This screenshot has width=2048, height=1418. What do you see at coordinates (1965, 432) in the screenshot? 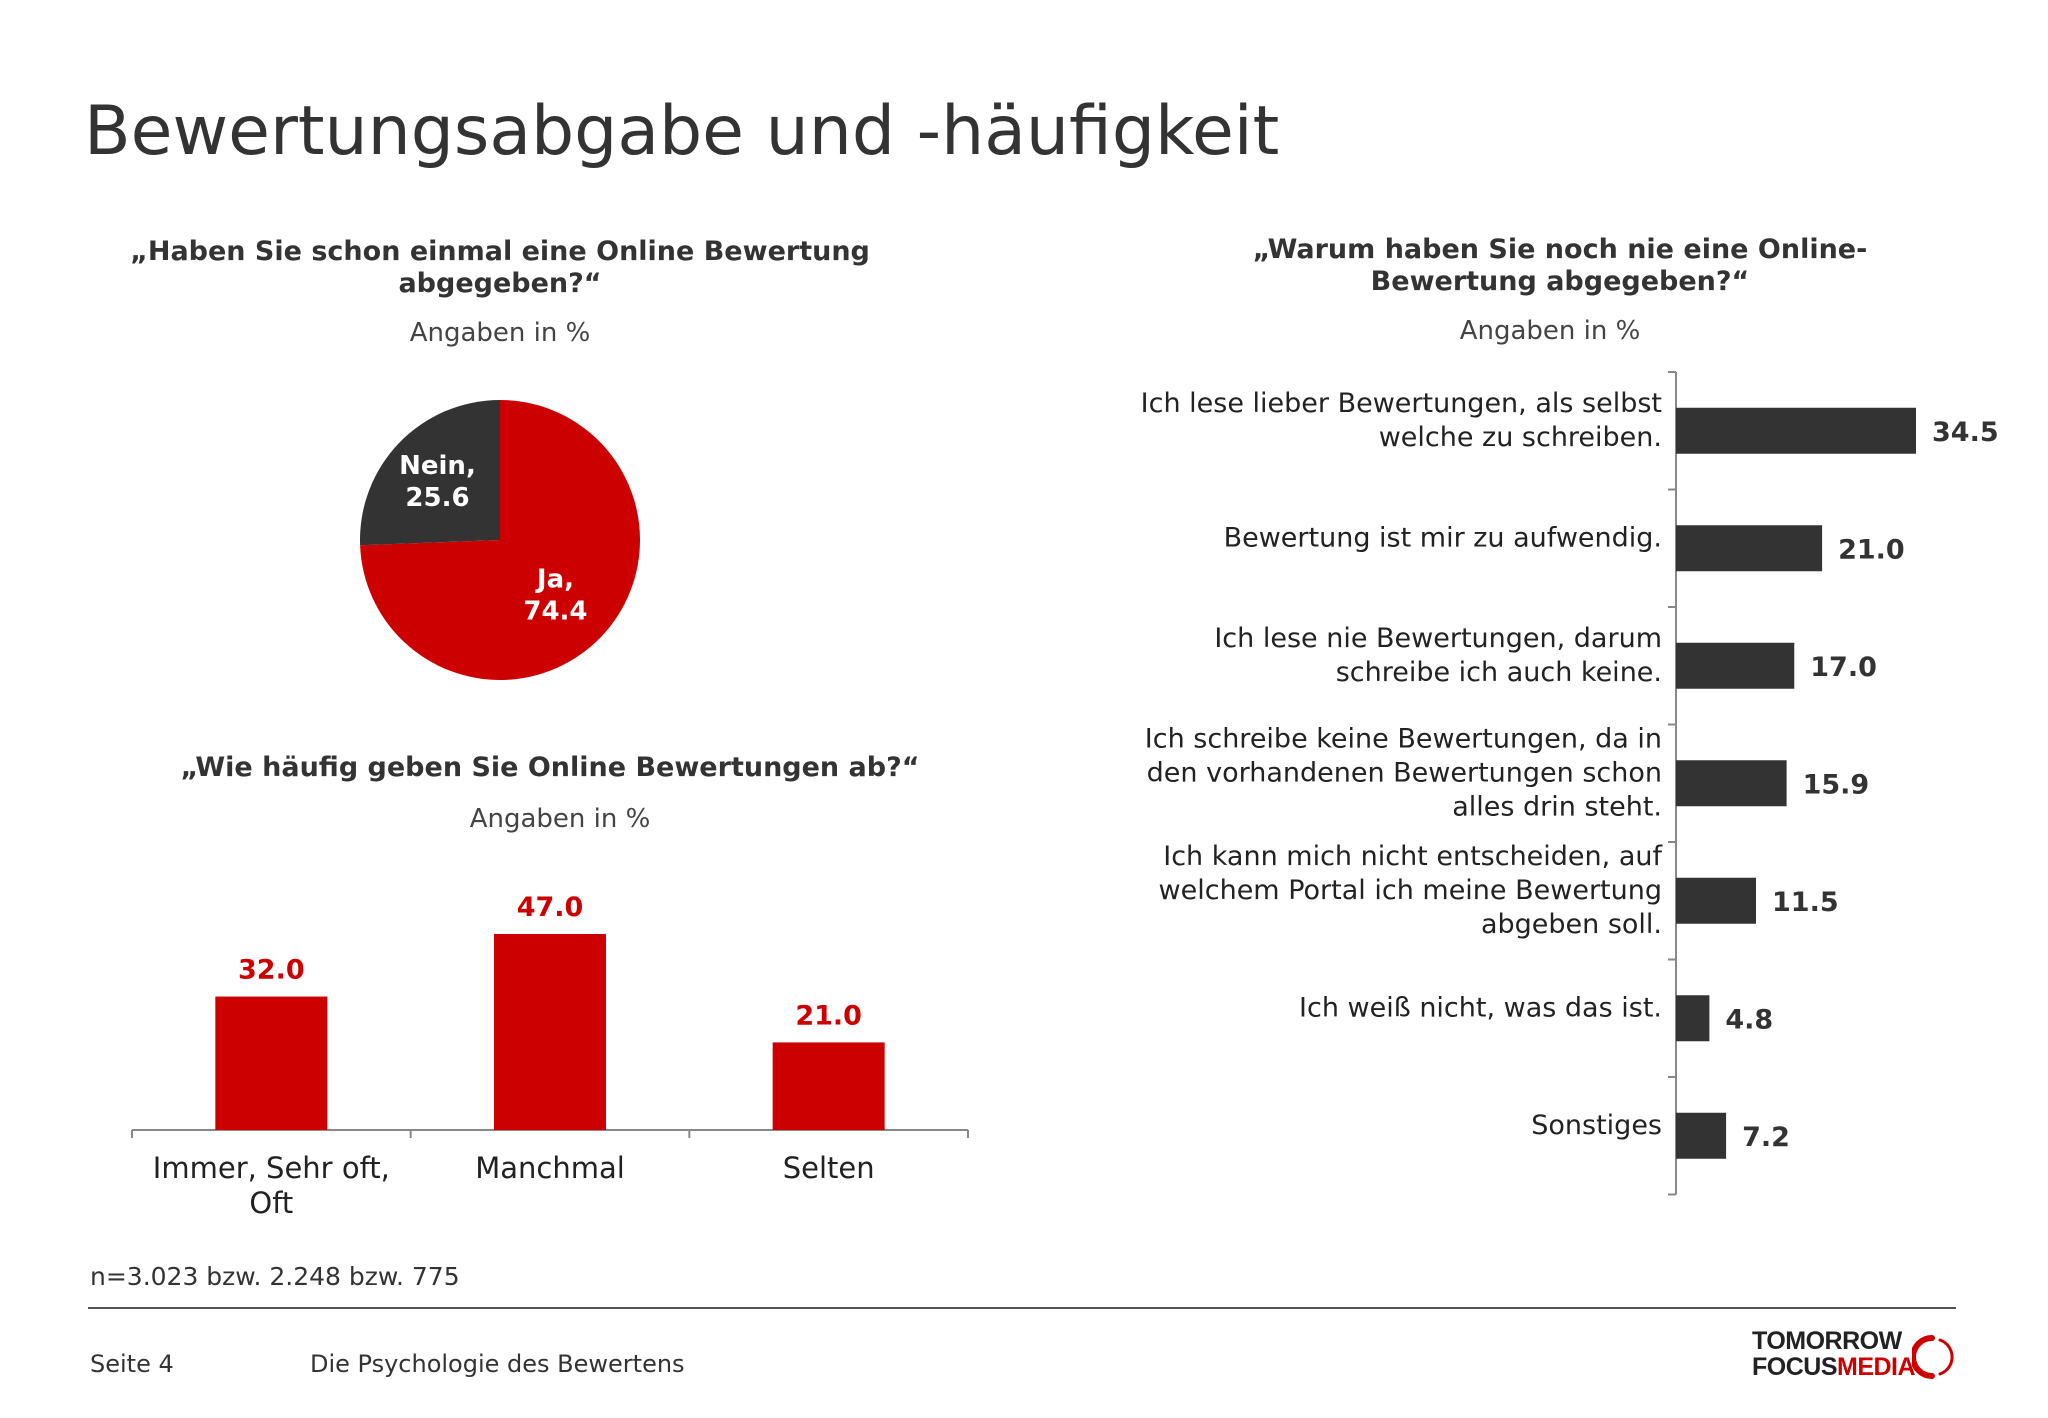
I see `reason-value-label-0: 34.5` at bounding box center [1965, 432].